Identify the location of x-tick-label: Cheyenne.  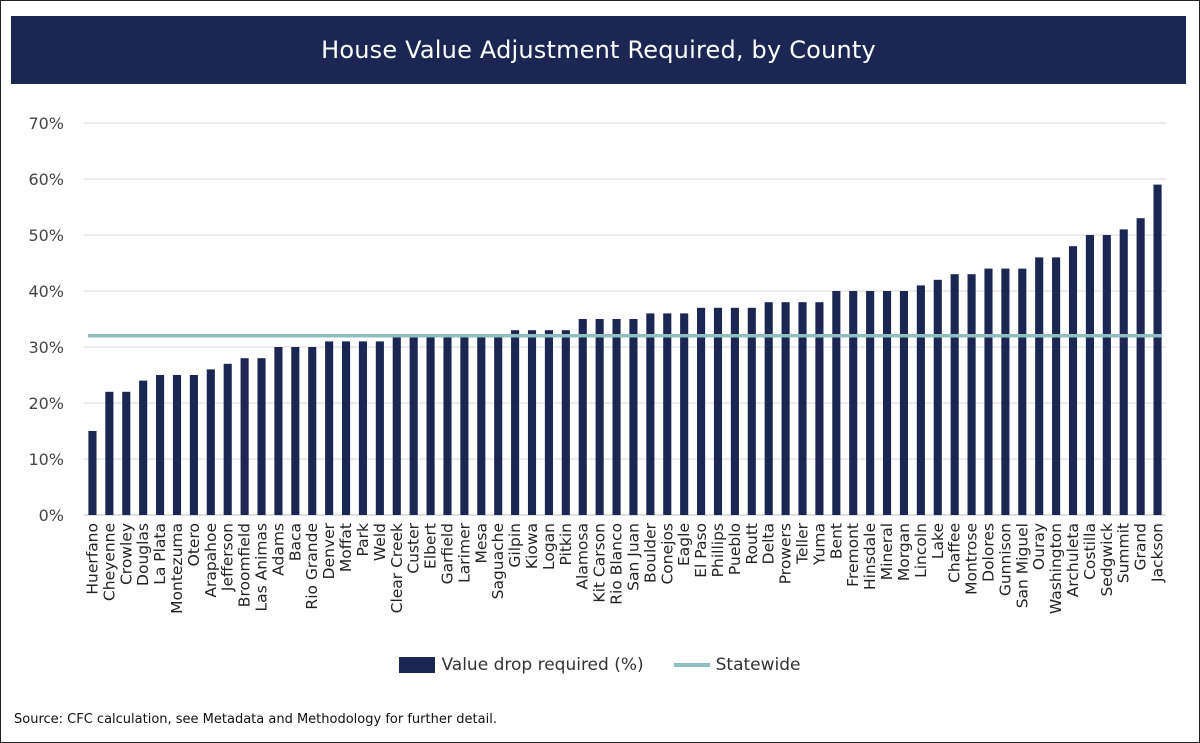
(109, 562).